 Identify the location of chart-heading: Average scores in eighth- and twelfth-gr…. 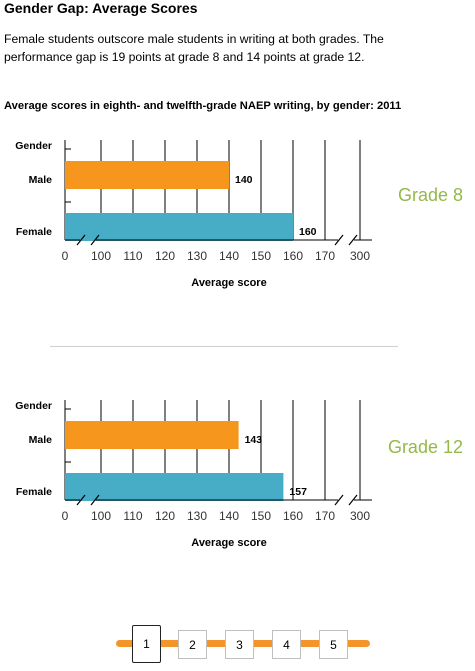
(203, 106).